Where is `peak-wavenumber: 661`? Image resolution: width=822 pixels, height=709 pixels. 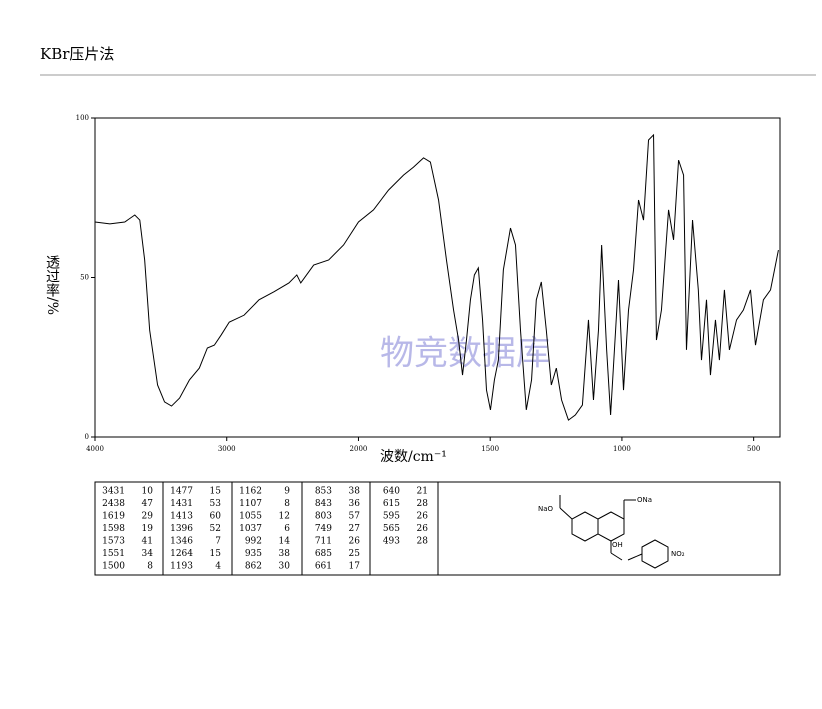 peak-wavenumber: 661 is located at coordinates (323, 567).